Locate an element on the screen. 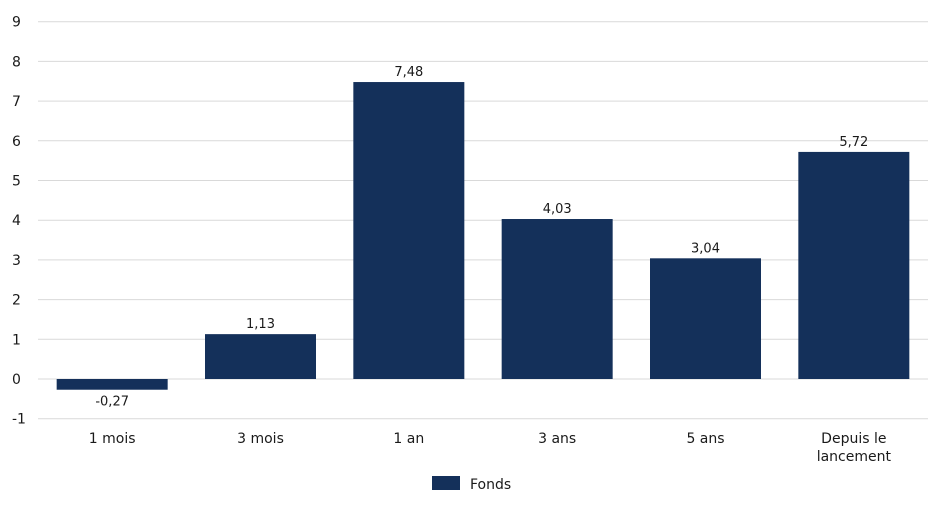 The width and height of the screenshot is (933, 505). y-tick-label: 7 is located at coordinates (16, 102).